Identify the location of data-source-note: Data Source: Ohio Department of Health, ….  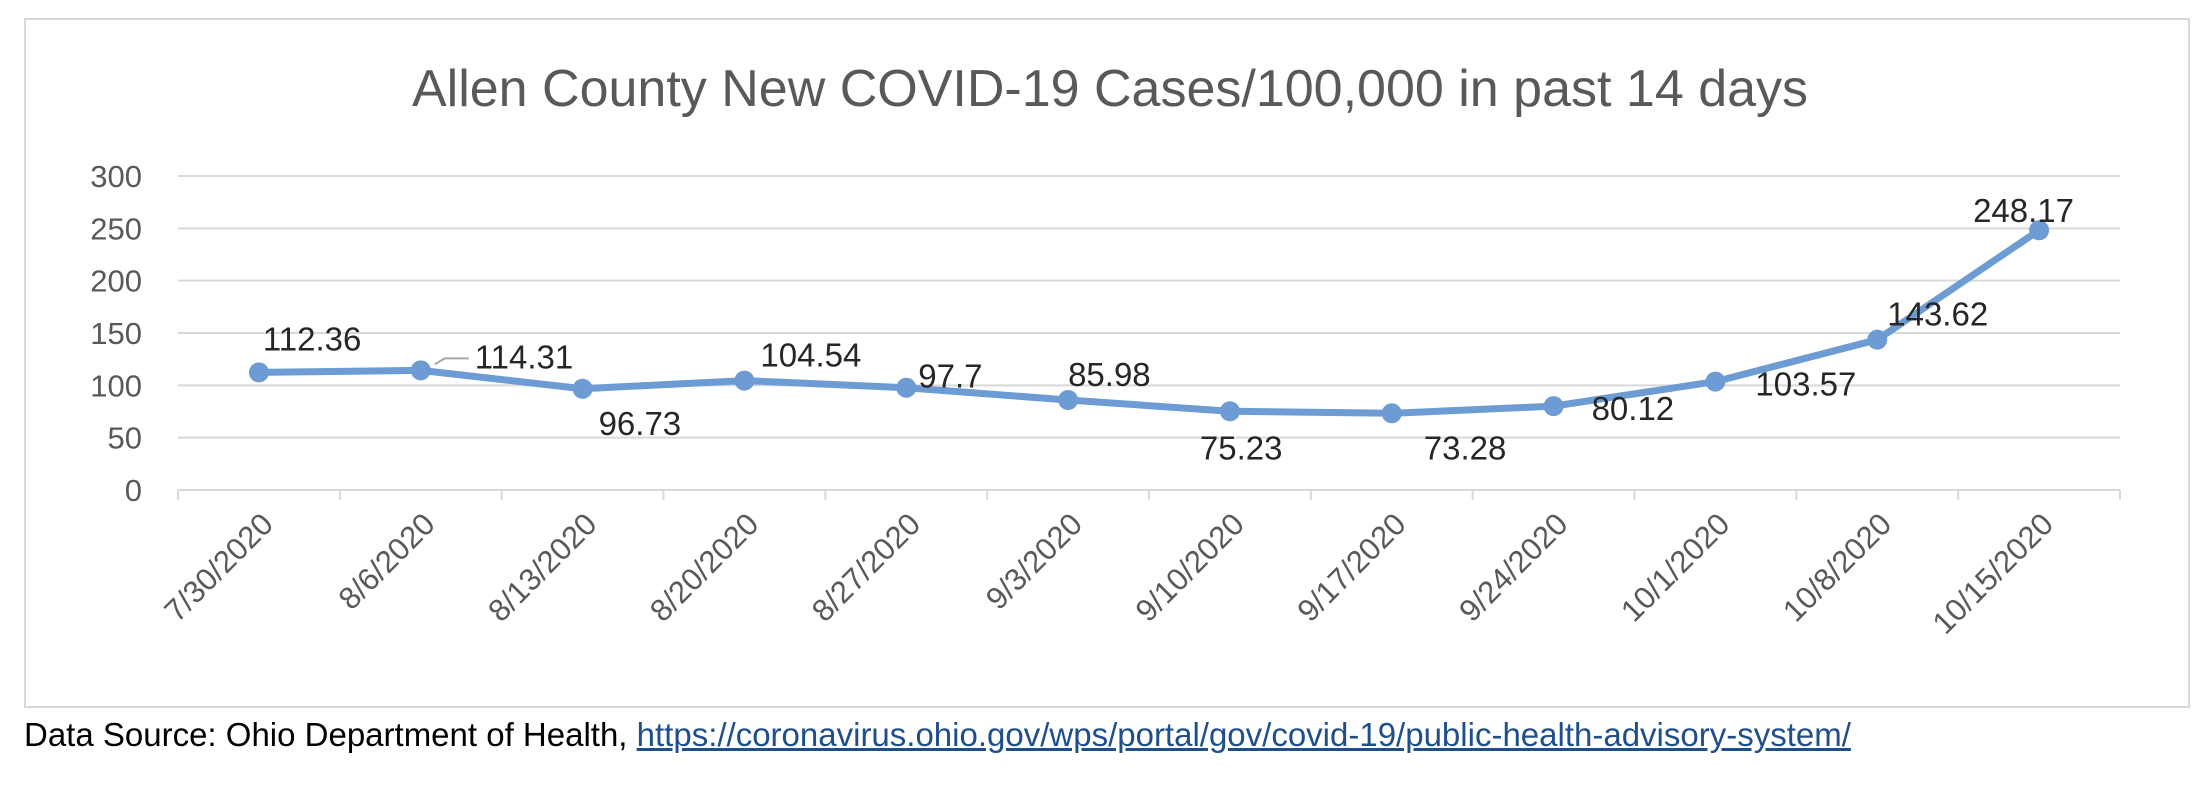
(937, 735).